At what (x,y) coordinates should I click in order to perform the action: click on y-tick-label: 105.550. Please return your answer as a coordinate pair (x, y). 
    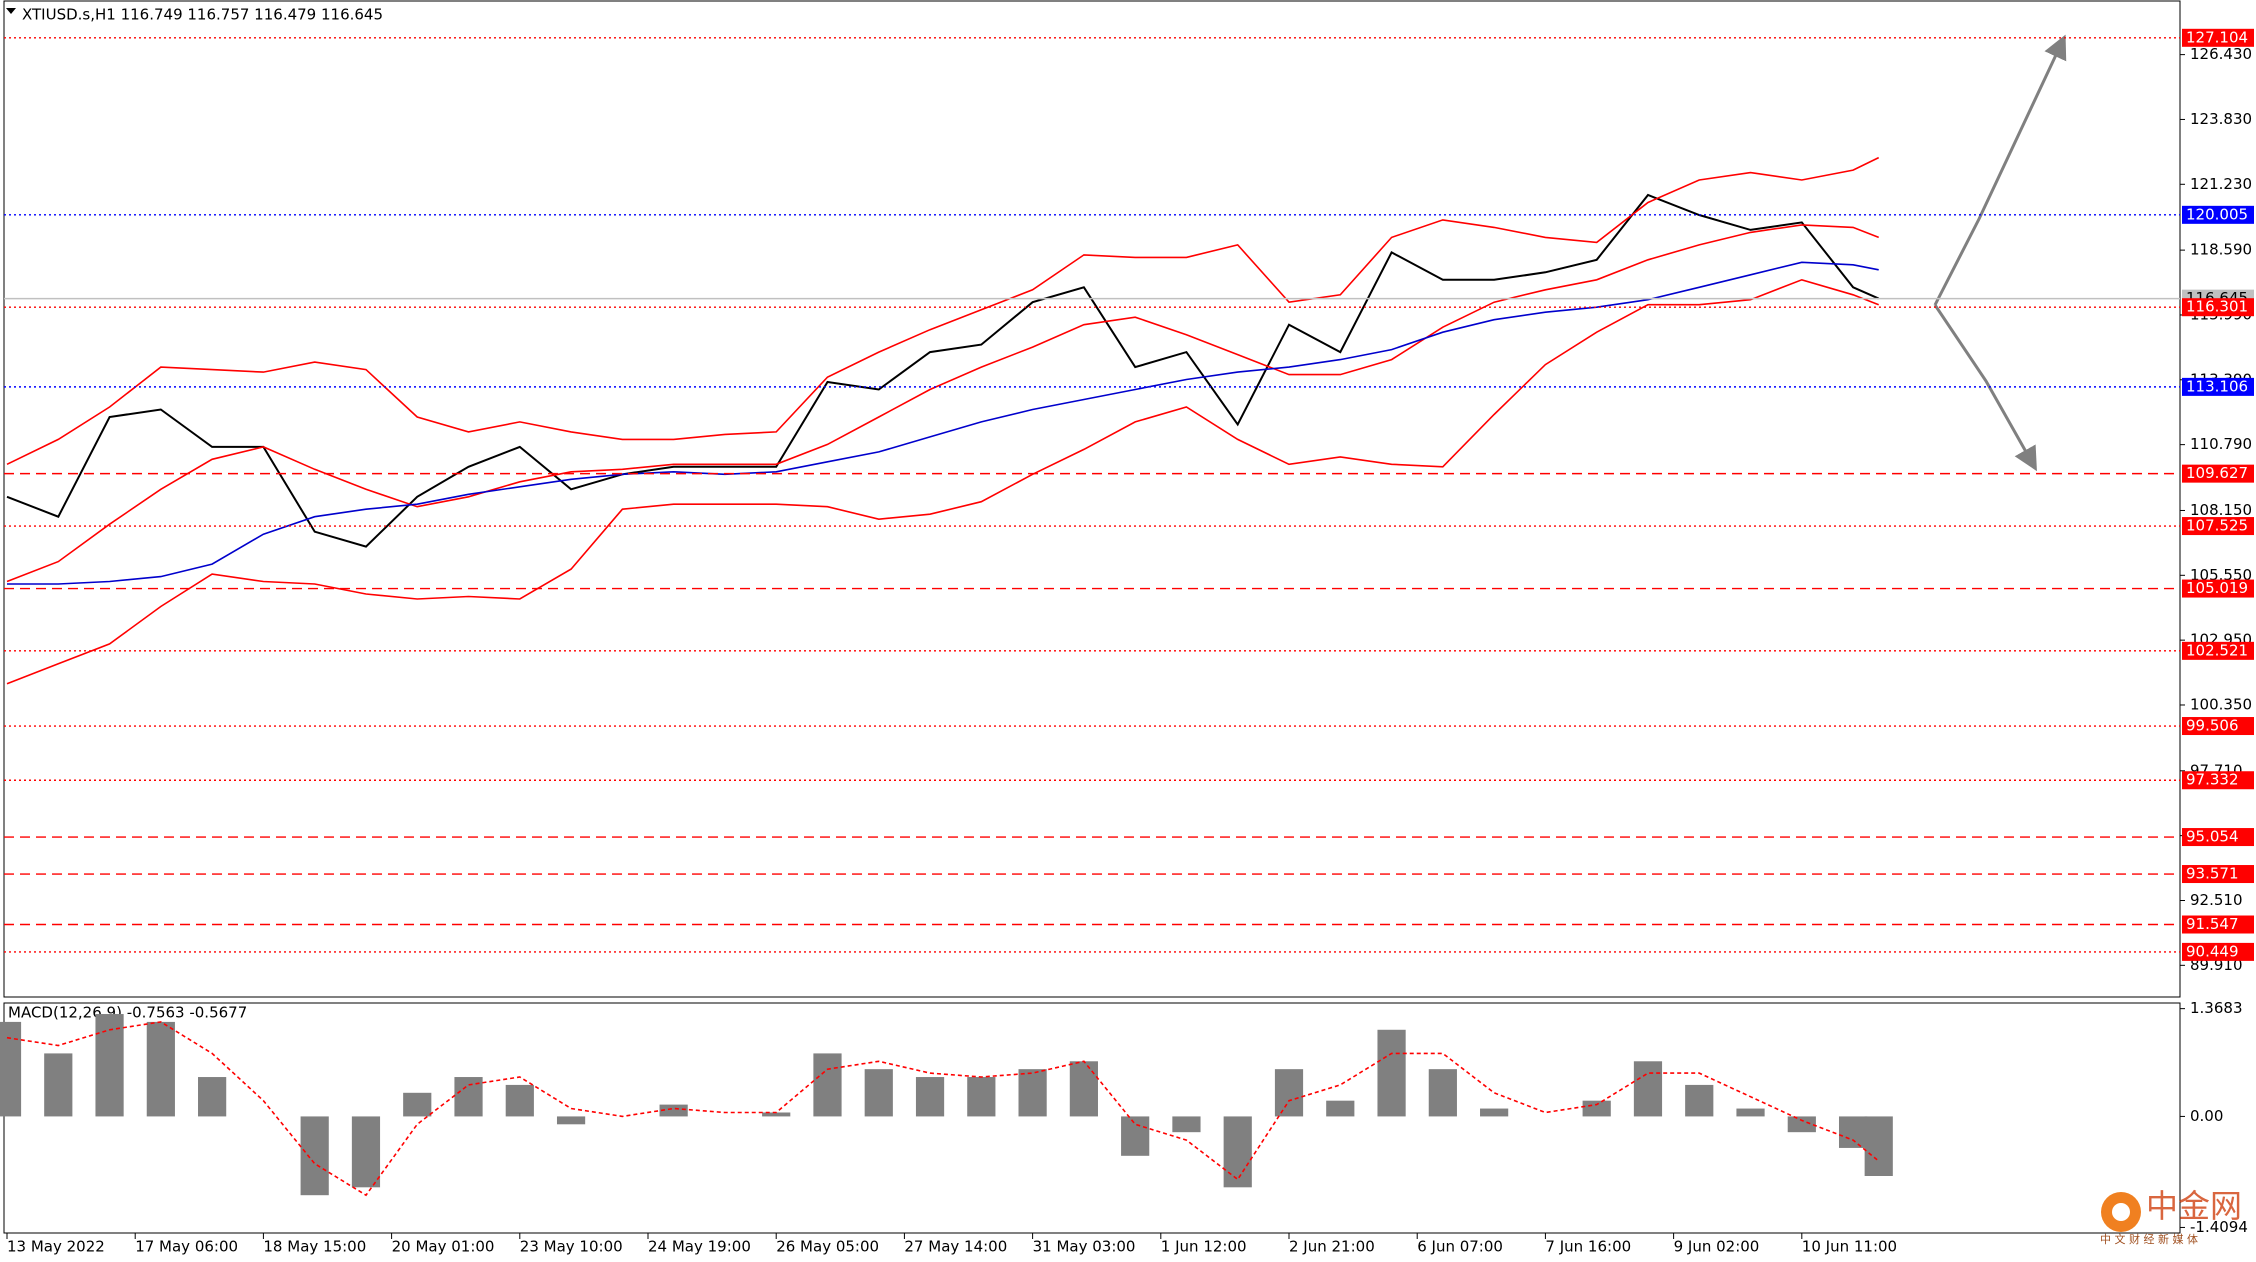
    Looking at the image, I should click on (2221, 575).